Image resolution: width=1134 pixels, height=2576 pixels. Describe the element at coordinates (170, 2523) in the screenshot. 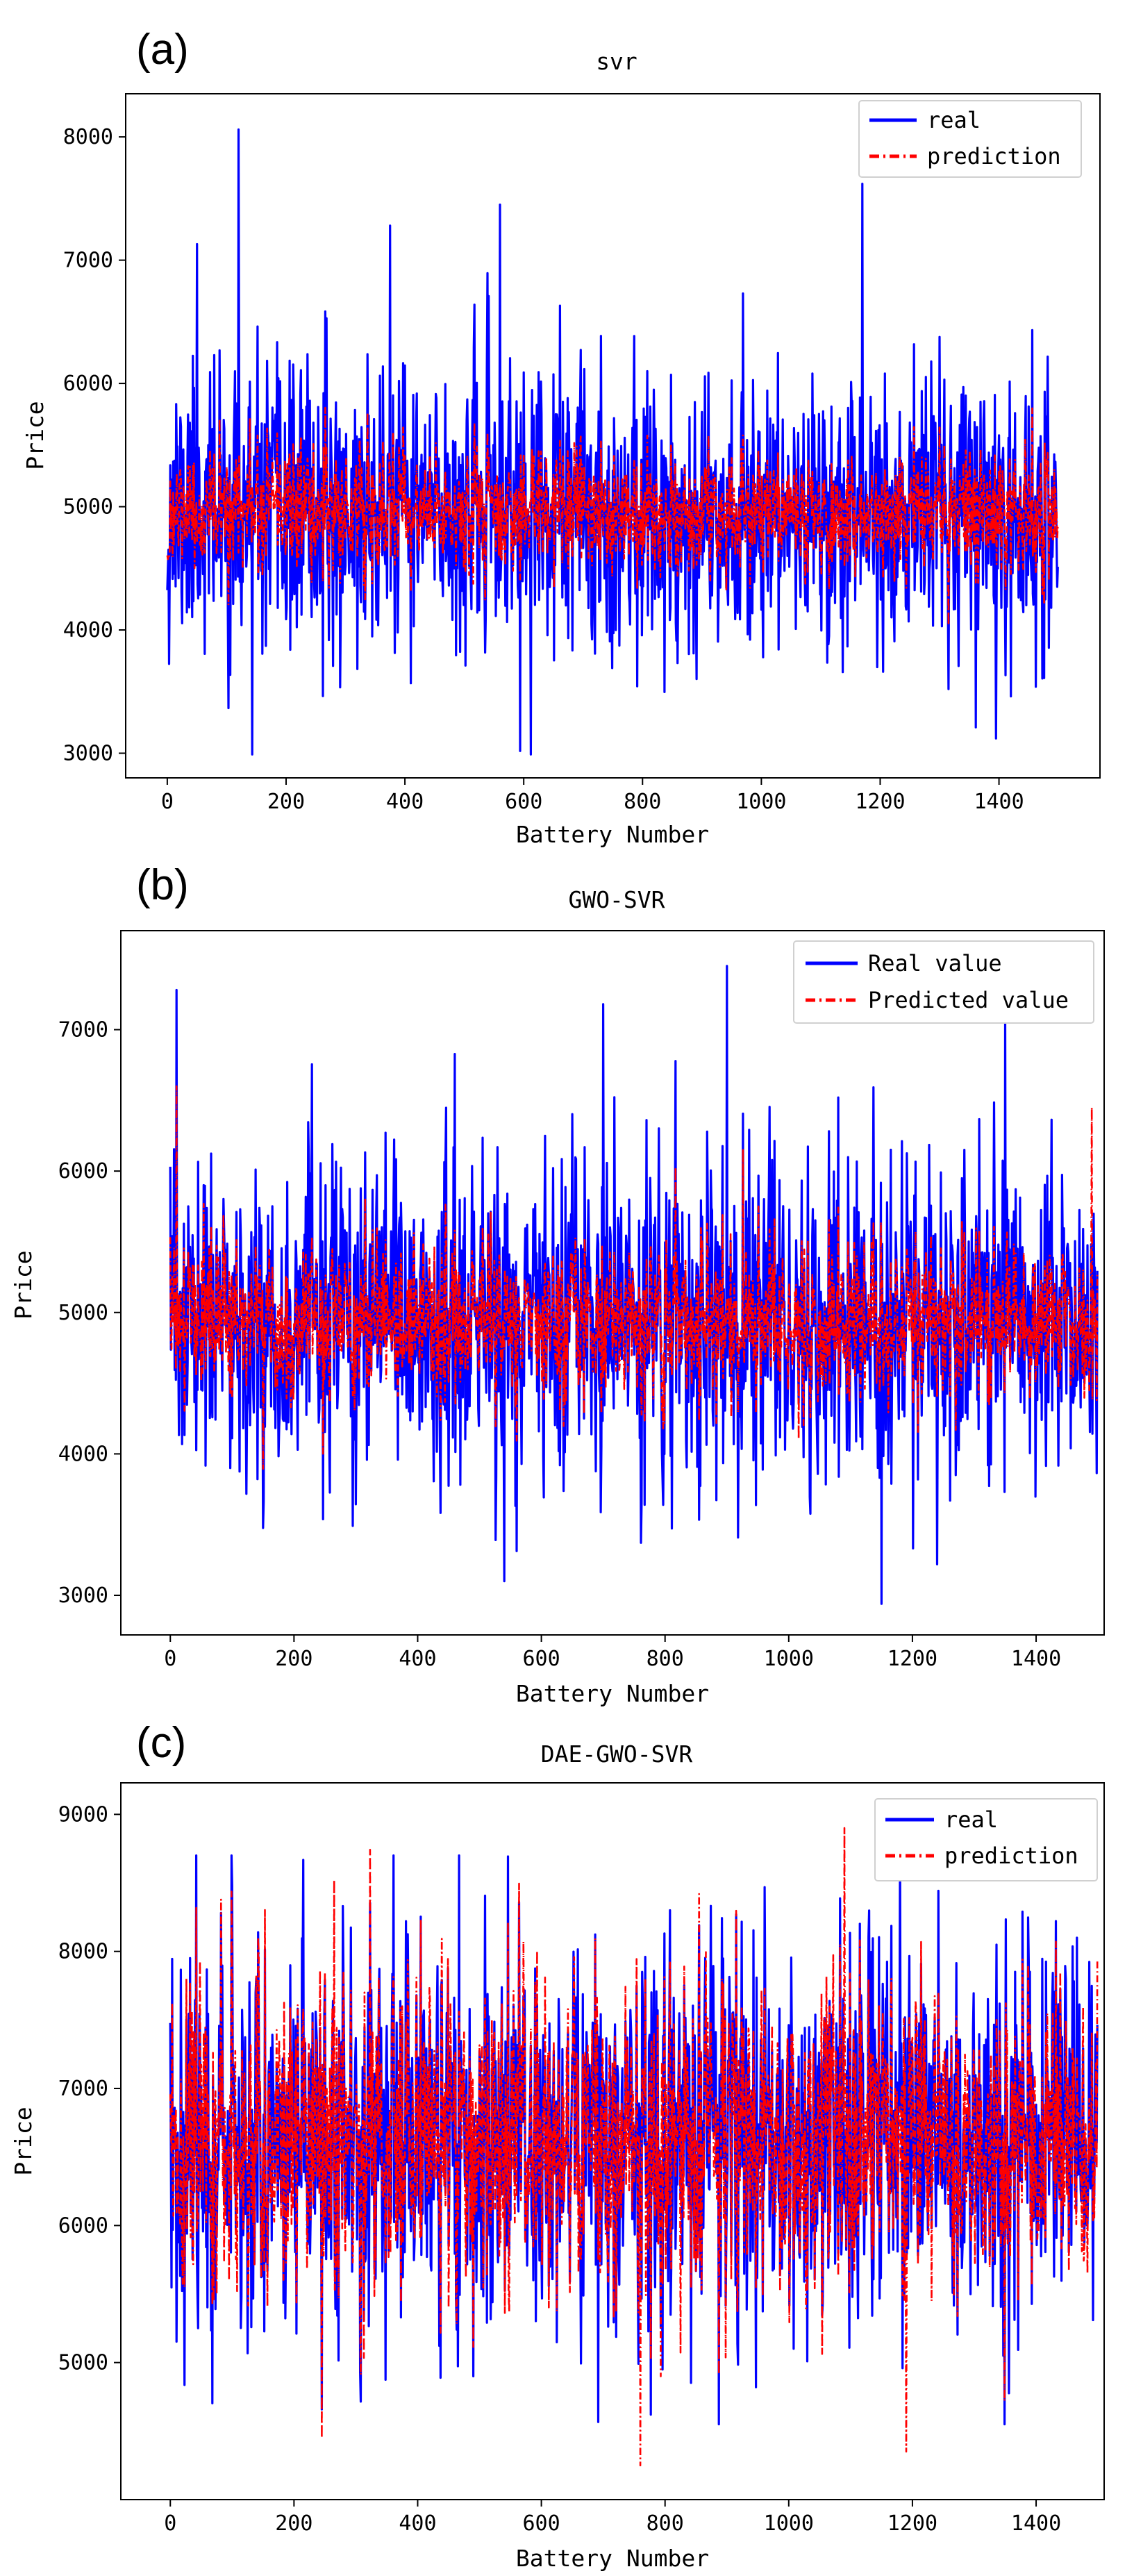

I see `panel-c-x-tick-label: 0` at that location.